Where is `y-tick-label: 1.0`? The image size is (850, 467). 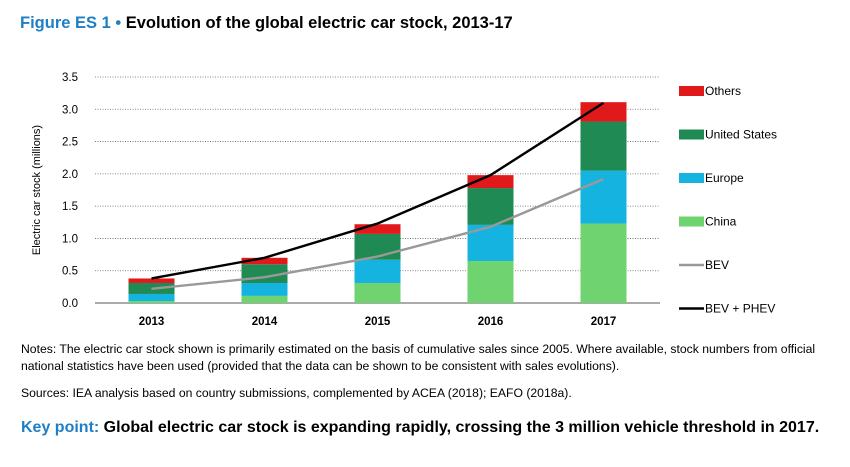
y-tick-label: 1.0 is located at coordinates (70, 239).